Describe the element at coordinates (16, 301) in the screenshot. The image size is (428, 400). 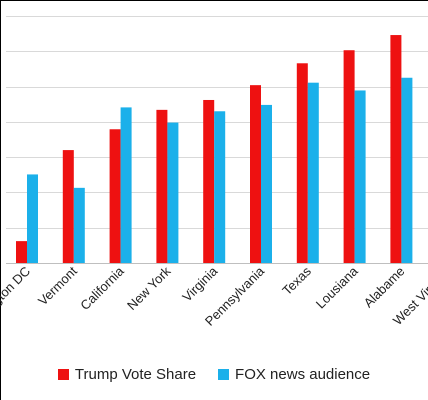
I see `category-label: Washington DC` at that location.